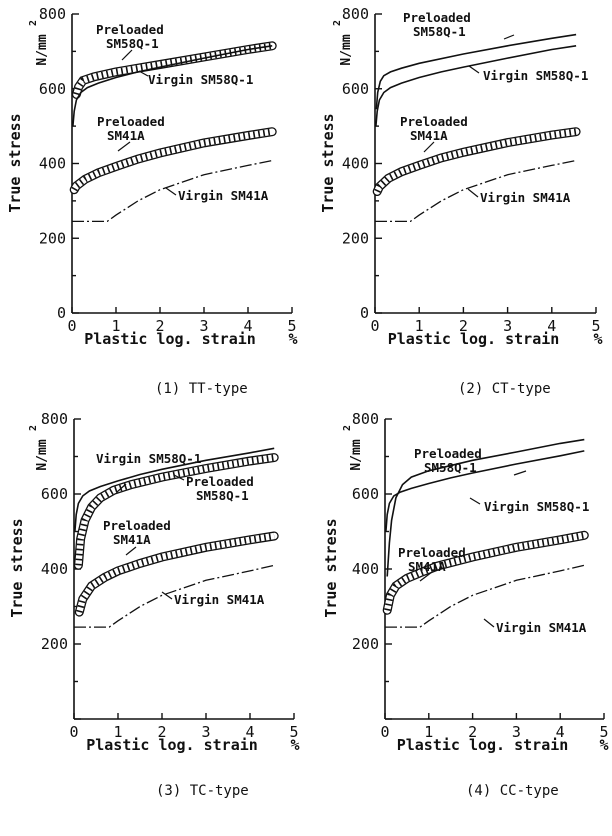 This screenshot has height=836, width=612. Describe the element at coordinates (374, 326) in the screenshot. I see `x-tick-label: 0` at that location.